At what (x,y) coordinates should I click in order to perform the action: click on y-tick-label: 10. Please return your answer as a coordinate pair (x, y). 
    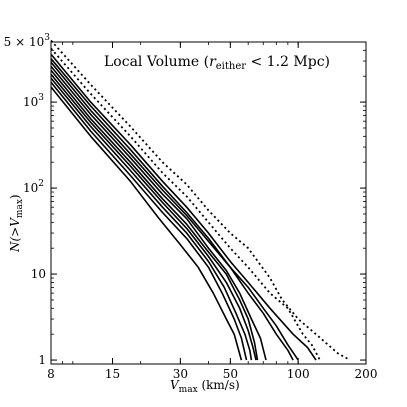
    Looking at the image, I should click on (38, 274).